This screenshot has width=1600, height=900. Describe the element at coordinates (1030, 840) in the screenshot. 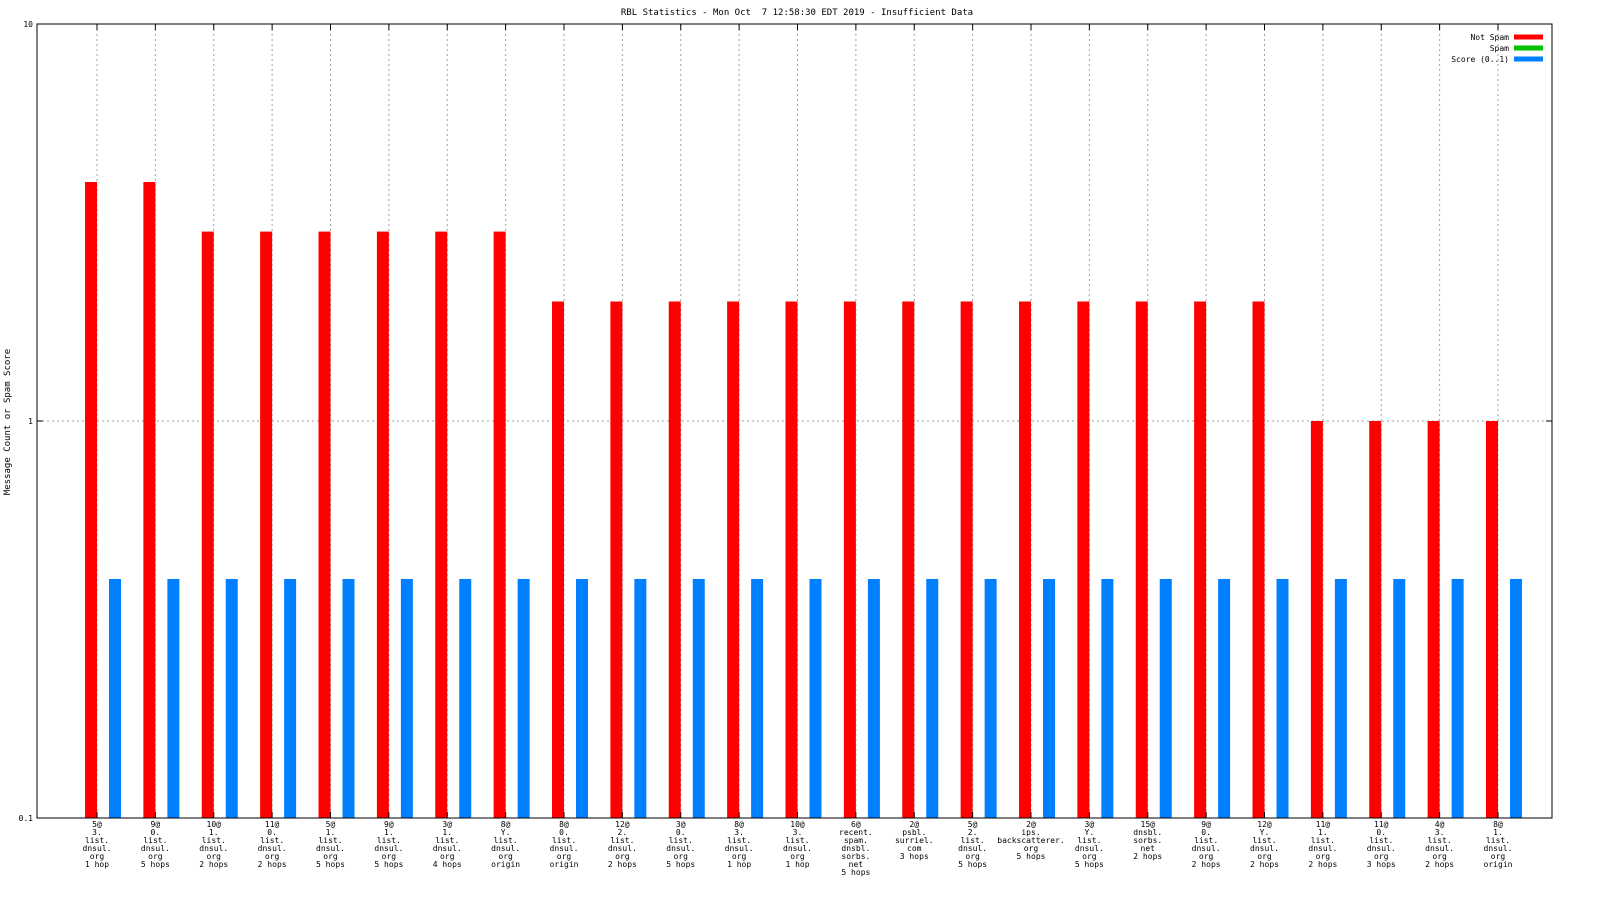

I see `x-tick-label: 2@ ips. backscatterer. org 5 hops` at that location.